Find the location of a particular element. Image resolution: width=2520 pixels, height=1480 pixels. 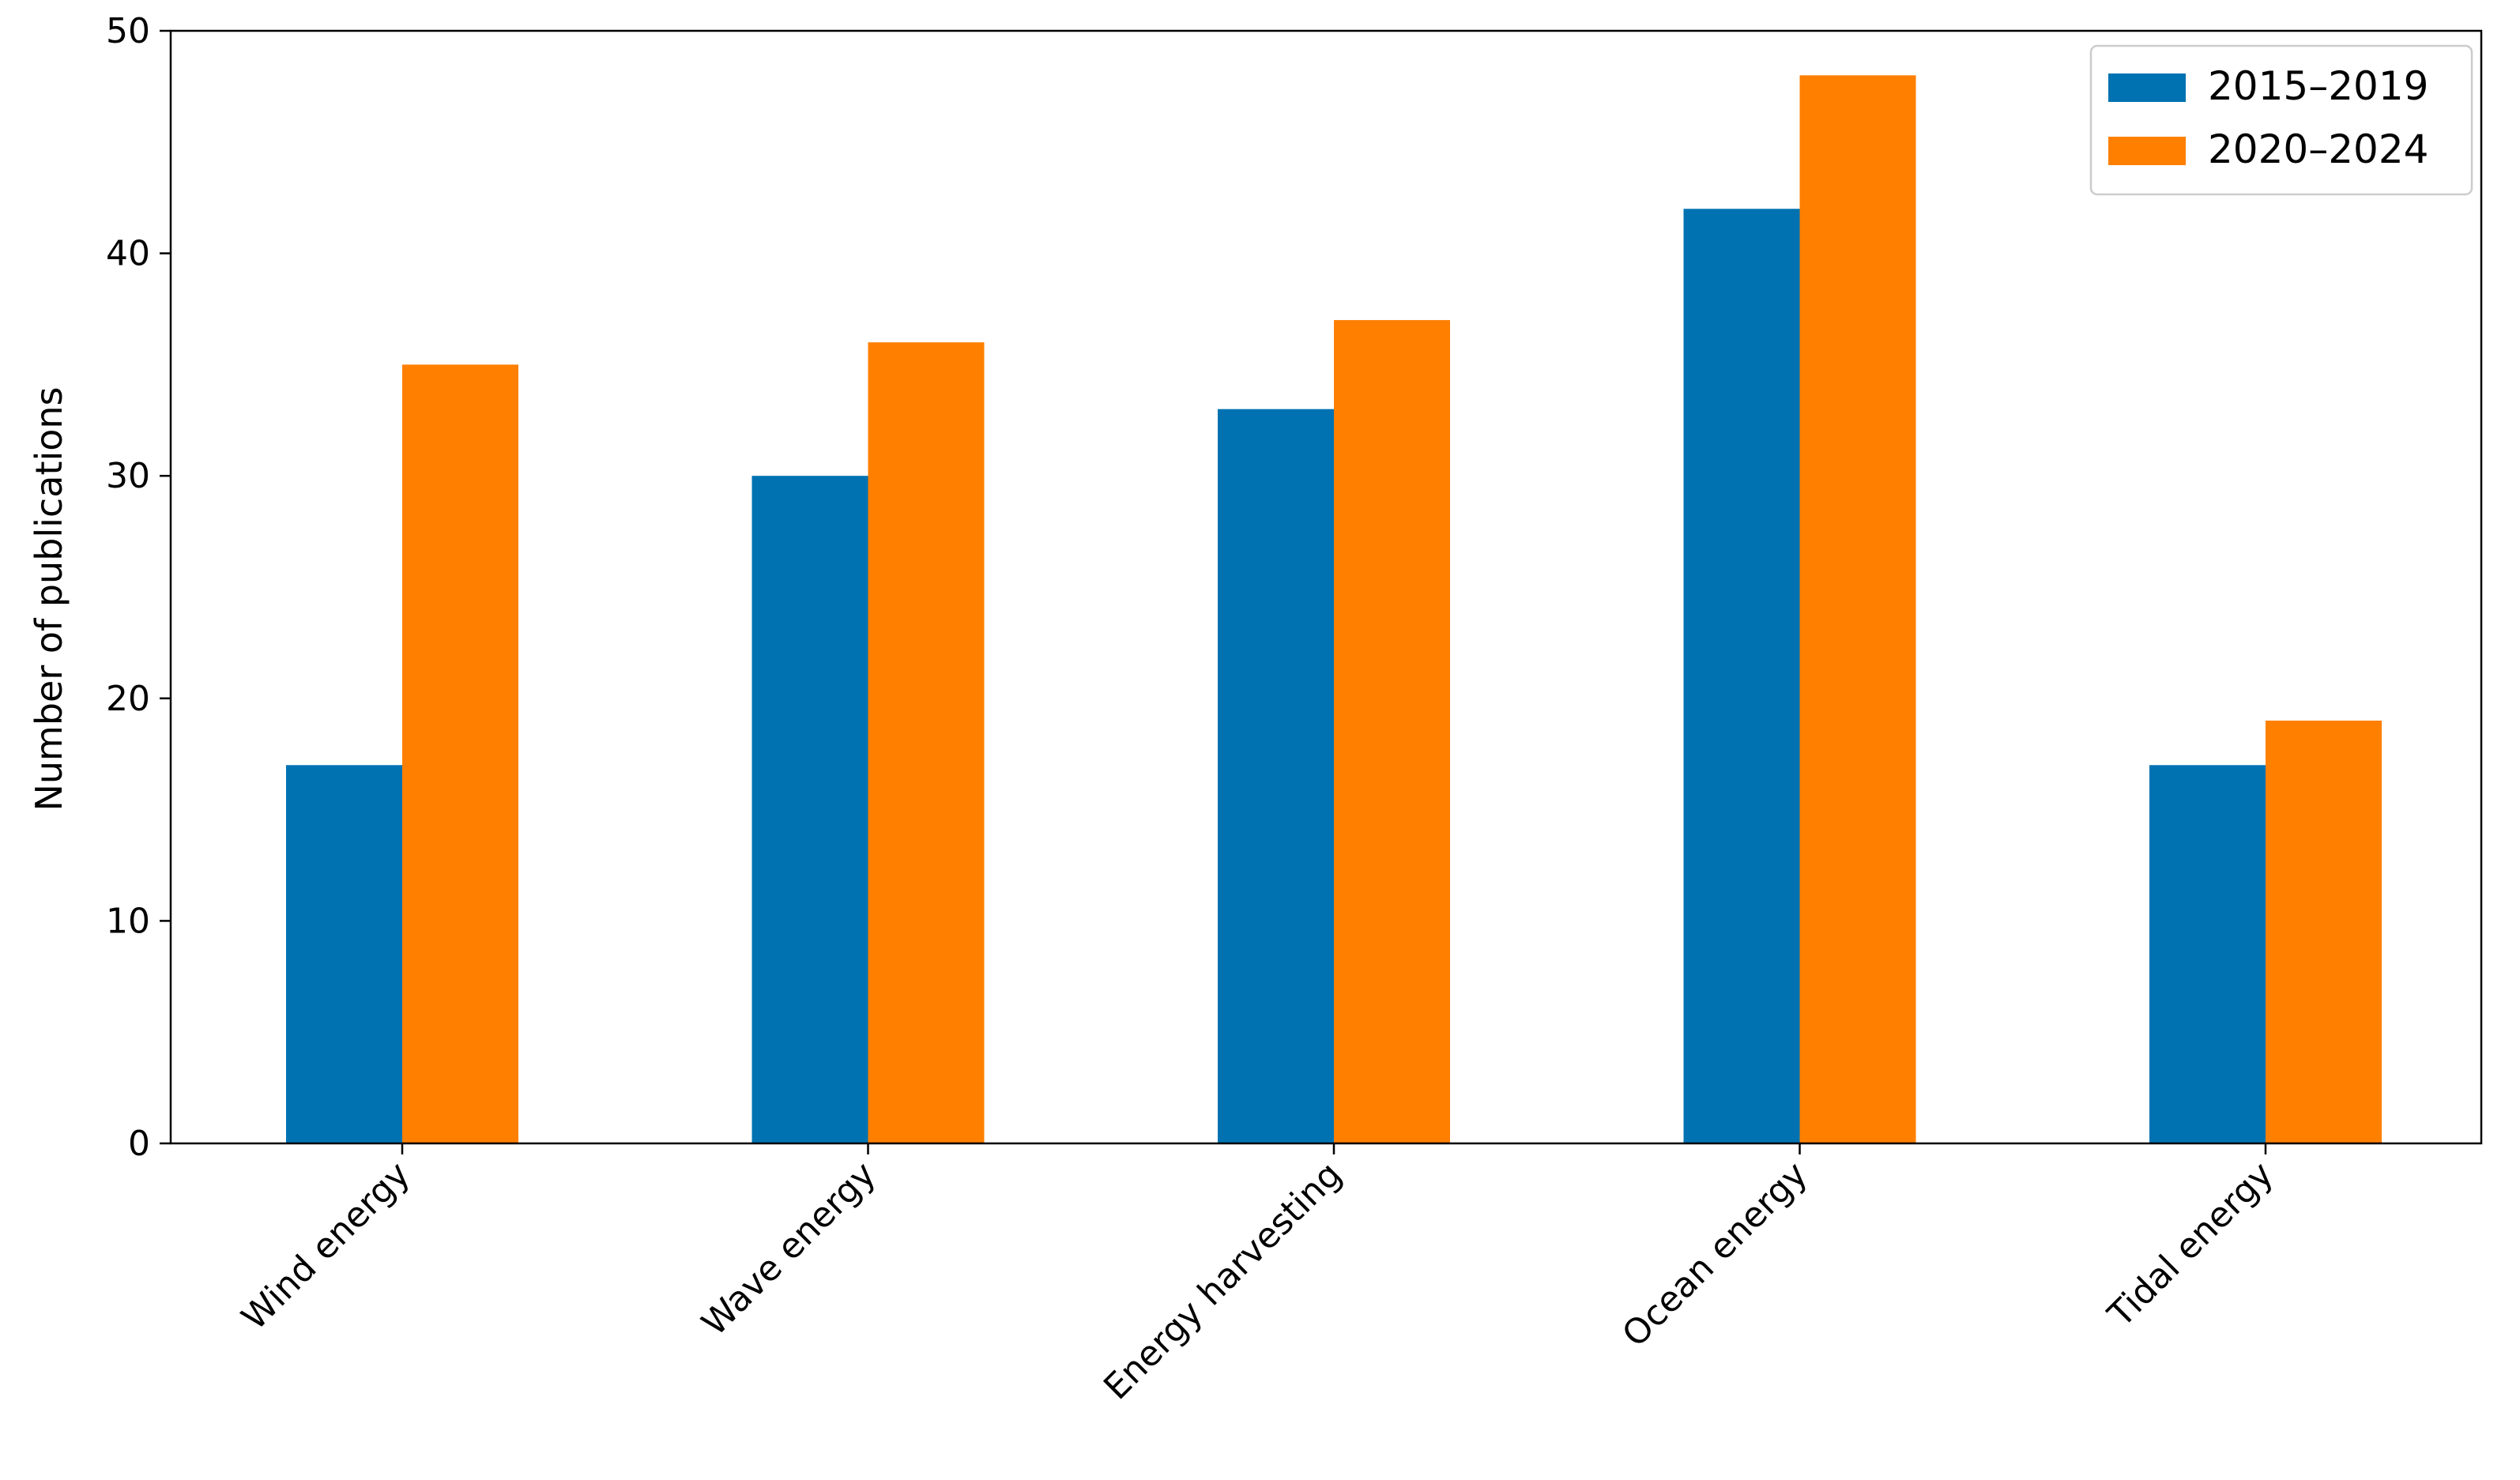

x-tick-label: Energy harvesting is located at coordinates (1223, 1281).